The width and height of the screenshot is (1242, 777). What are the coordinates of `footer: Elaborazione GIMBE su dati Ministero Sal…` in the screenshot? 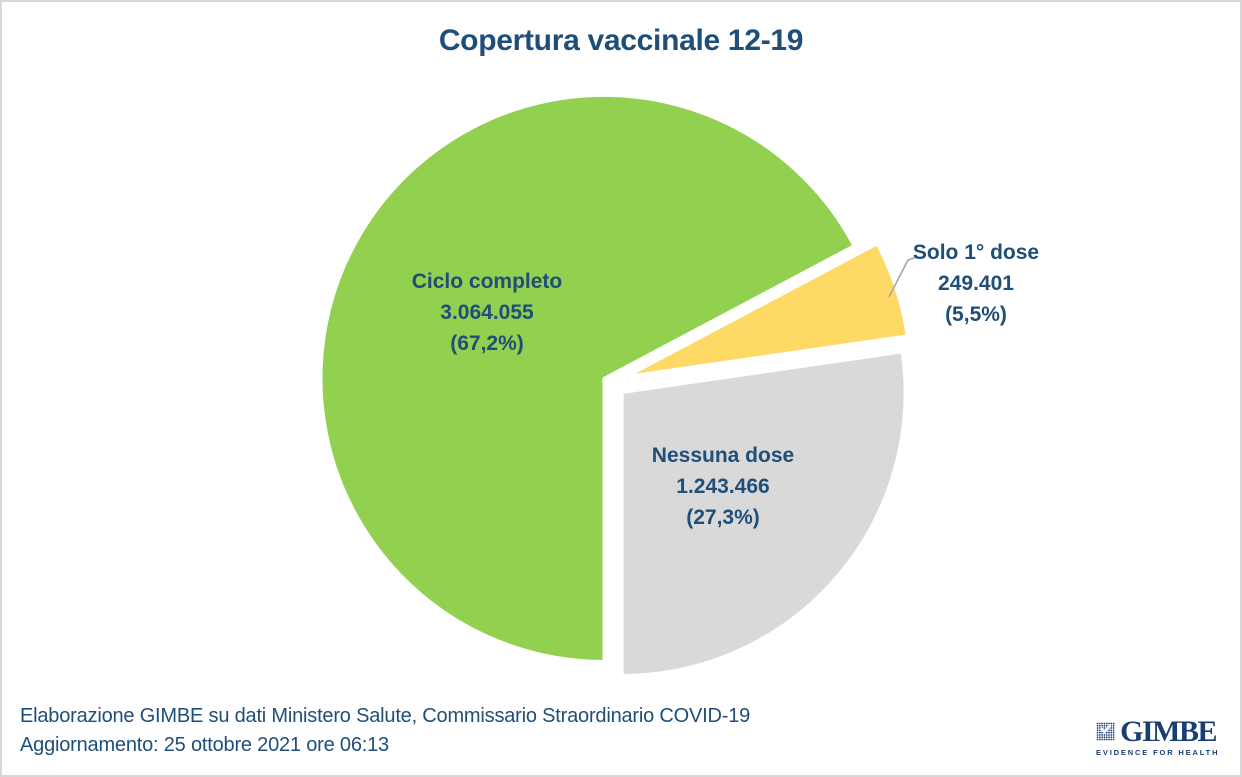 It's located at (385, 731).